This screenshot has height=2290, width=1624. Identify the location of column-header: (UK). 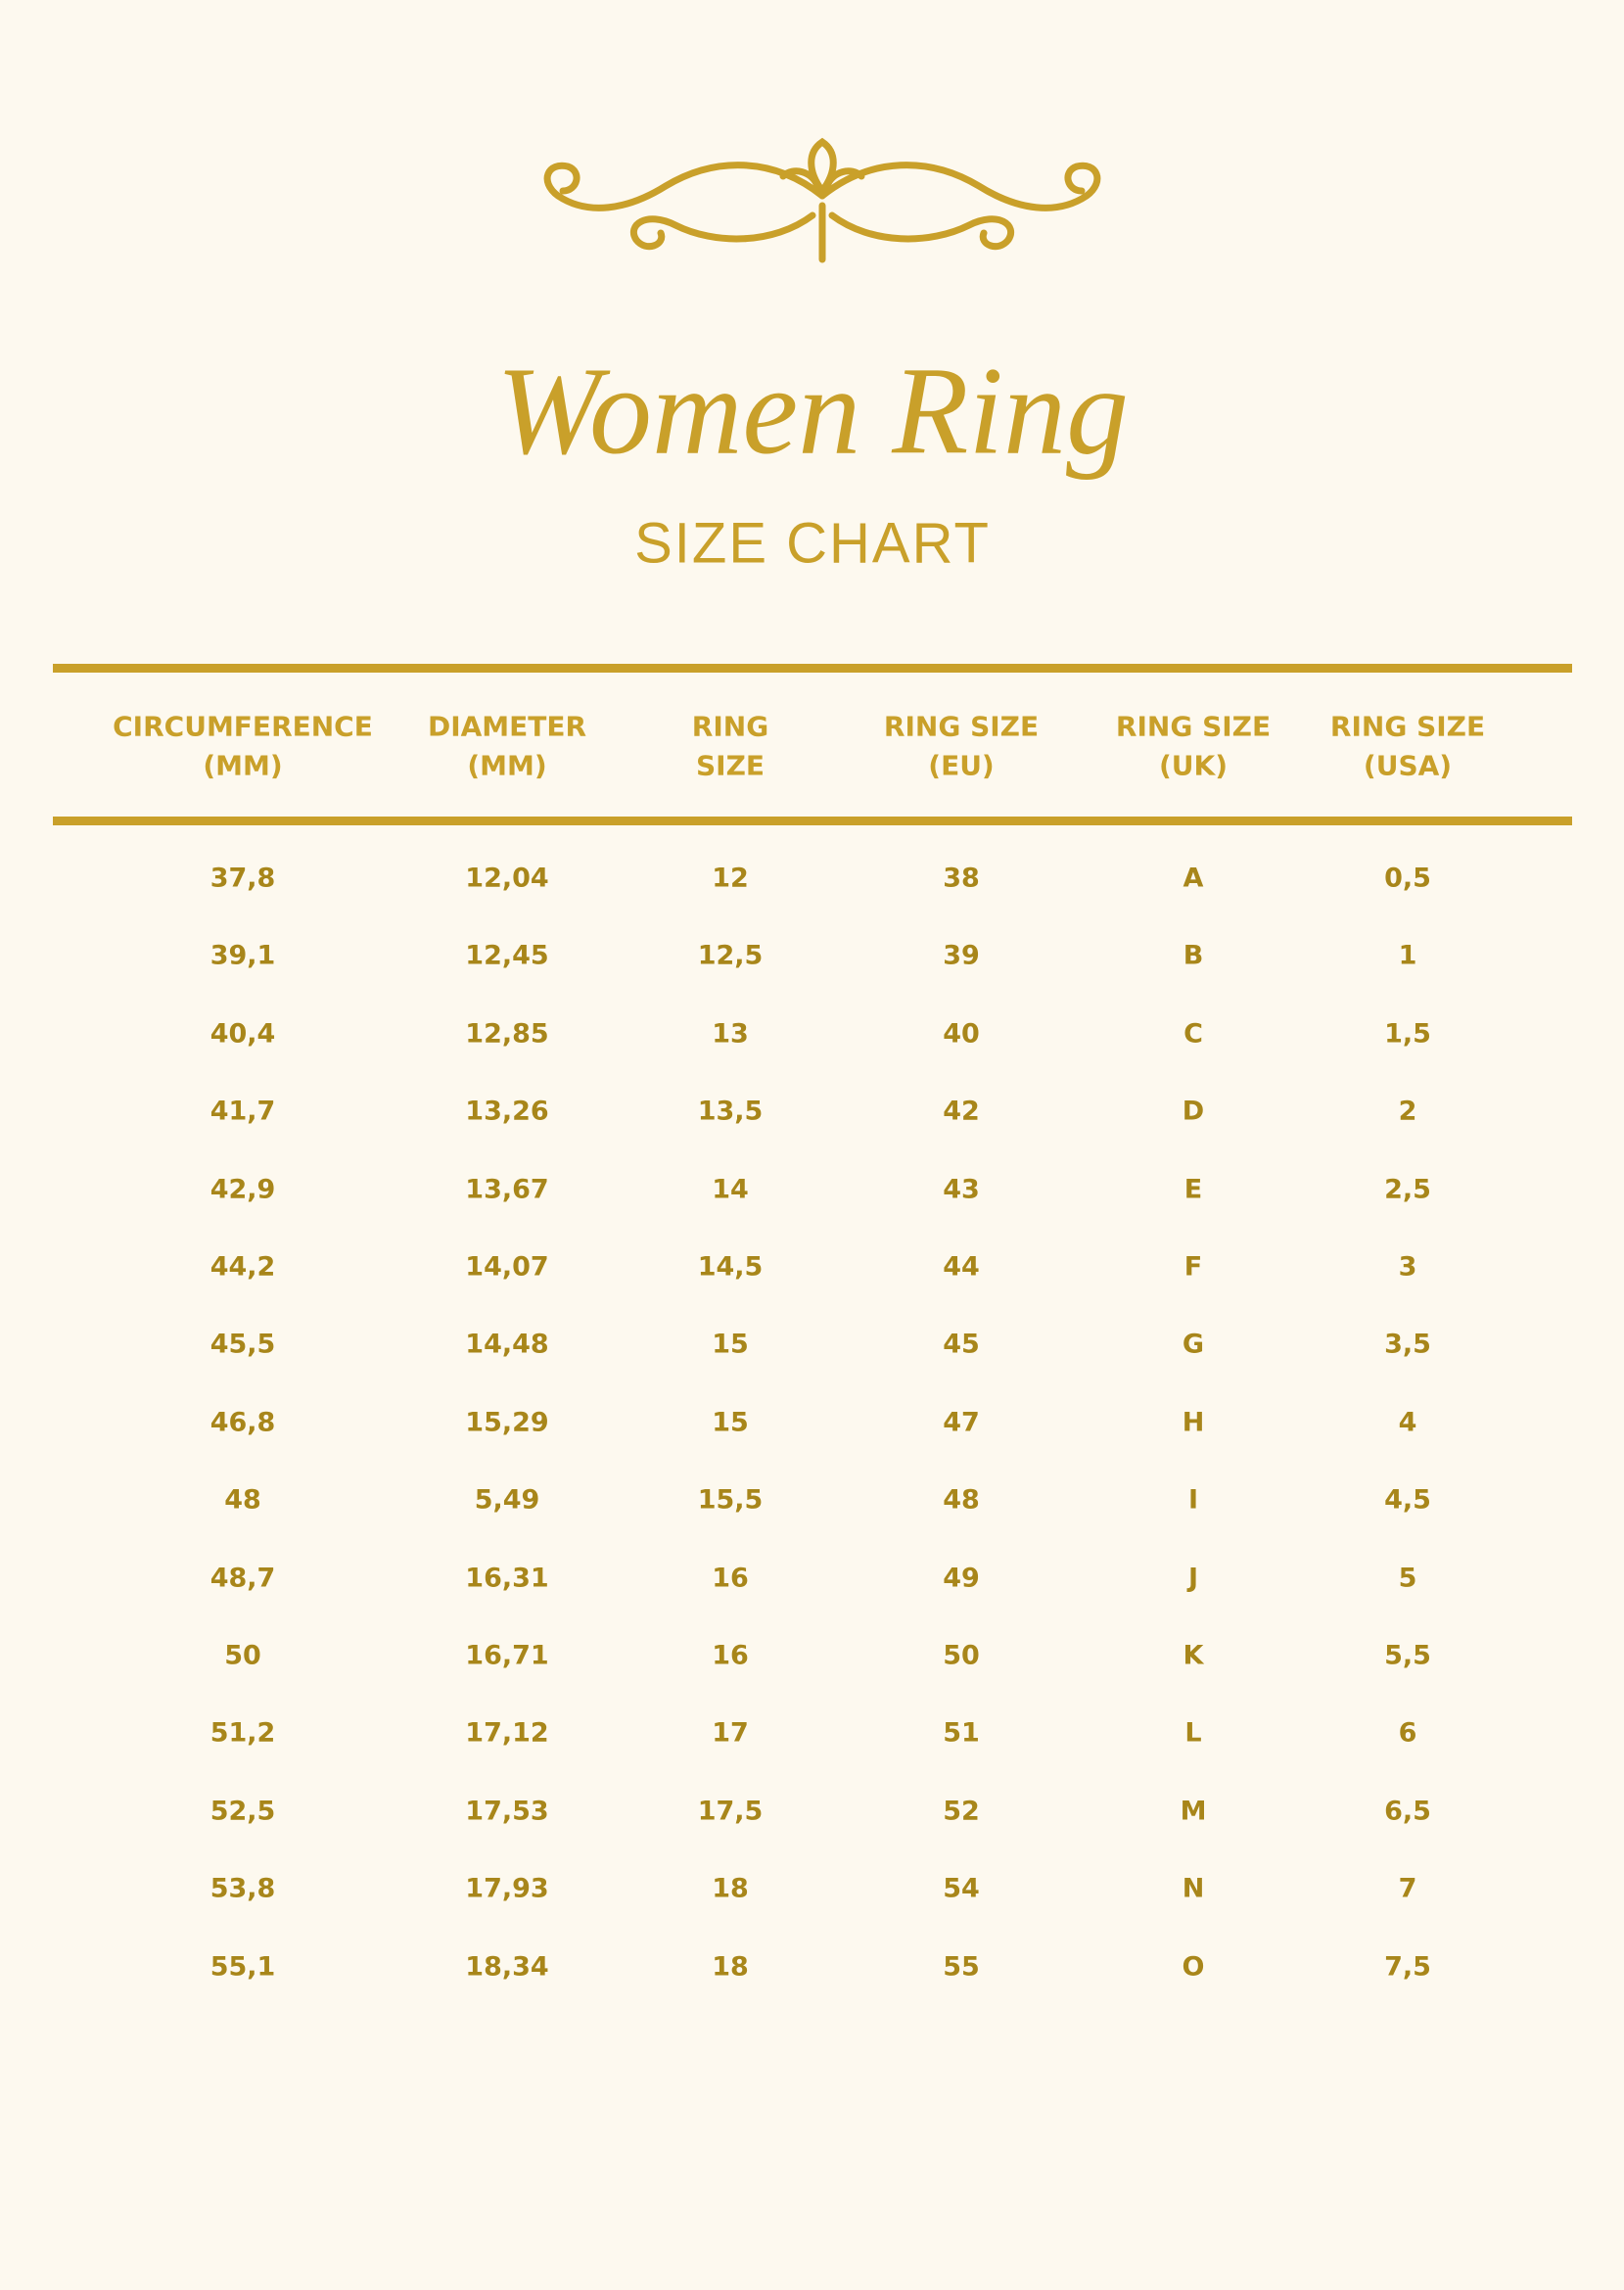
(1193, 765).